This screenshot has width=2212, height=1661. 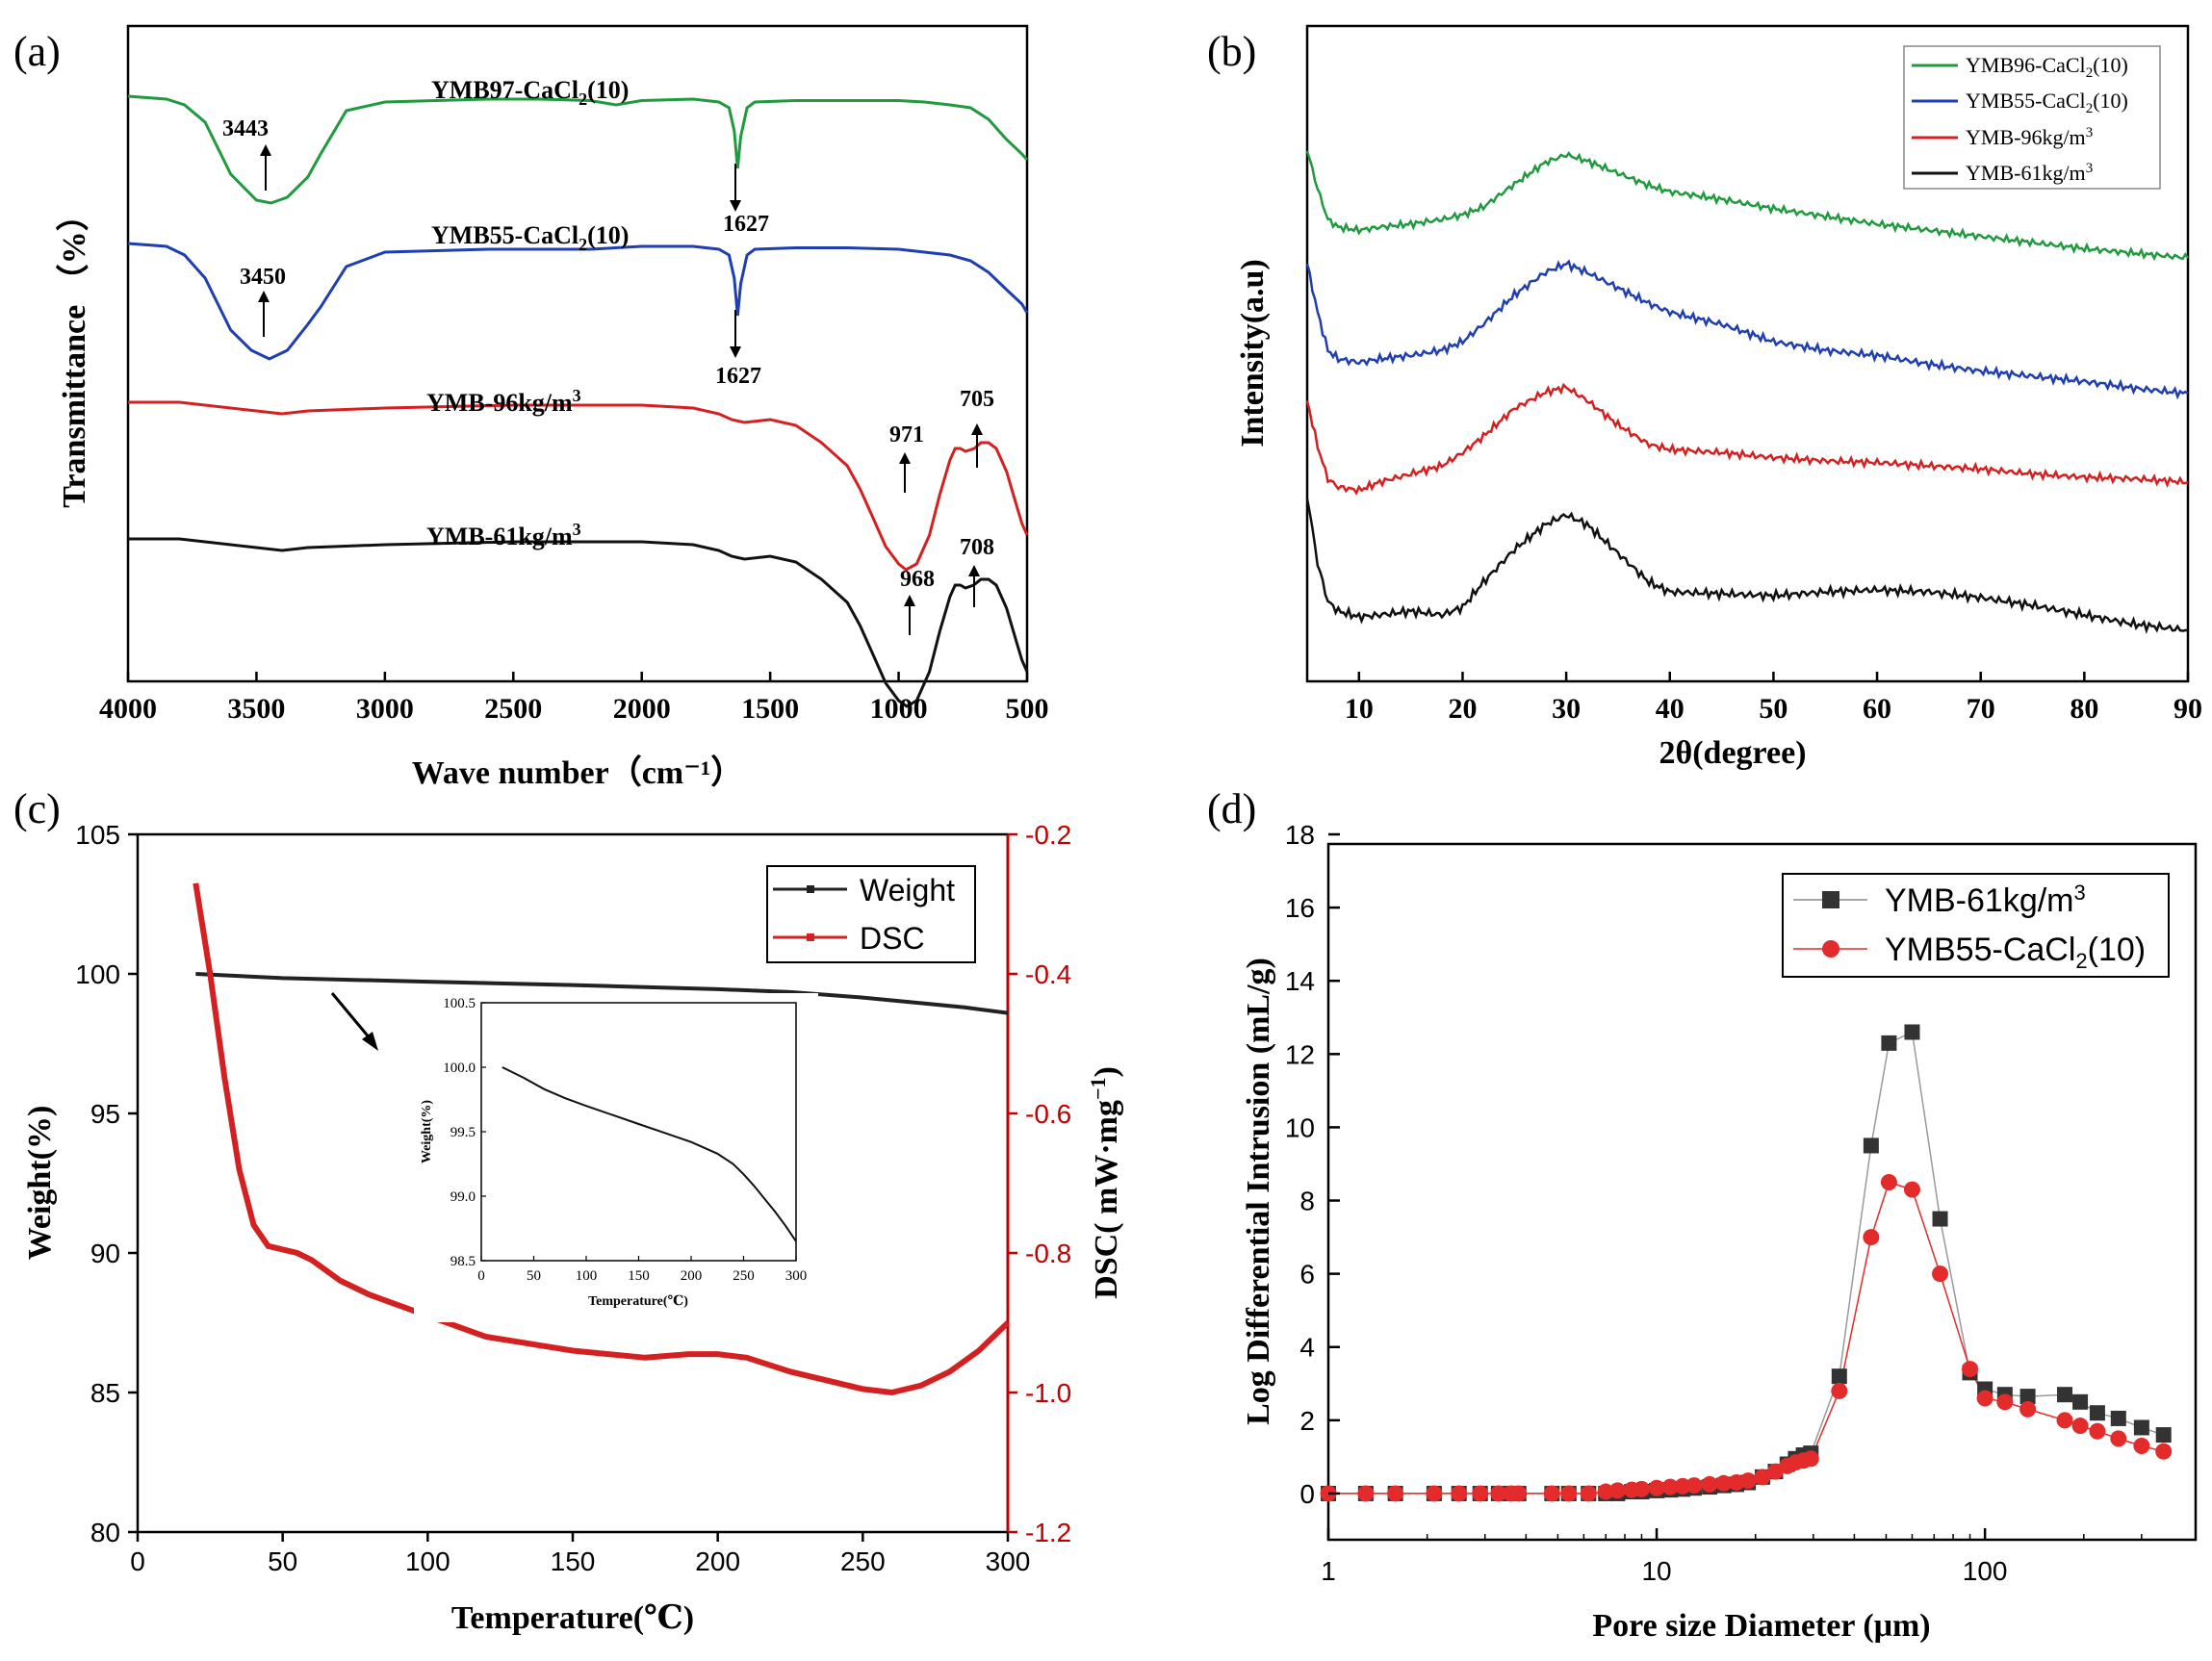 I want to click on ftir-x-tick-label: 3500, so click(x=256, y=709).